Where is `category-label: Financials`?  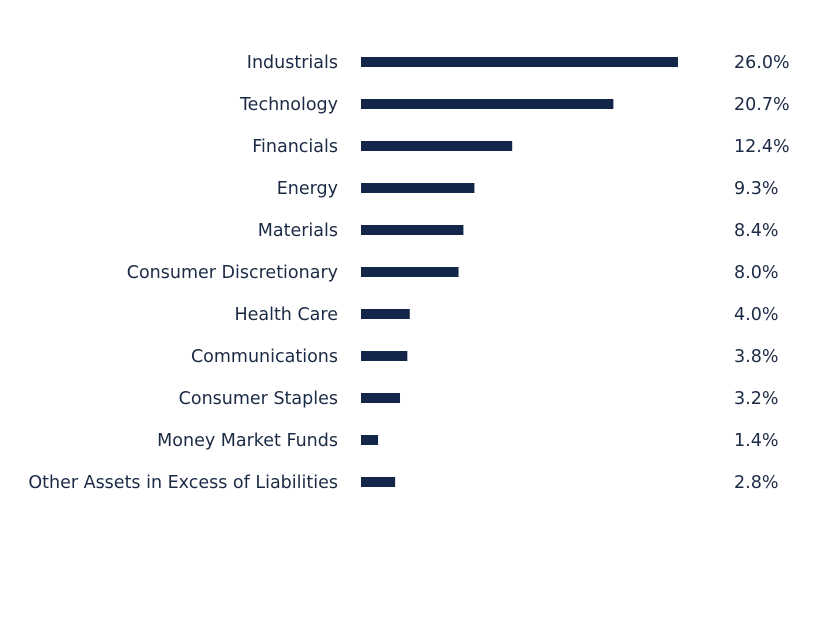 category-label: Financials is located at coordinates (295, 147).